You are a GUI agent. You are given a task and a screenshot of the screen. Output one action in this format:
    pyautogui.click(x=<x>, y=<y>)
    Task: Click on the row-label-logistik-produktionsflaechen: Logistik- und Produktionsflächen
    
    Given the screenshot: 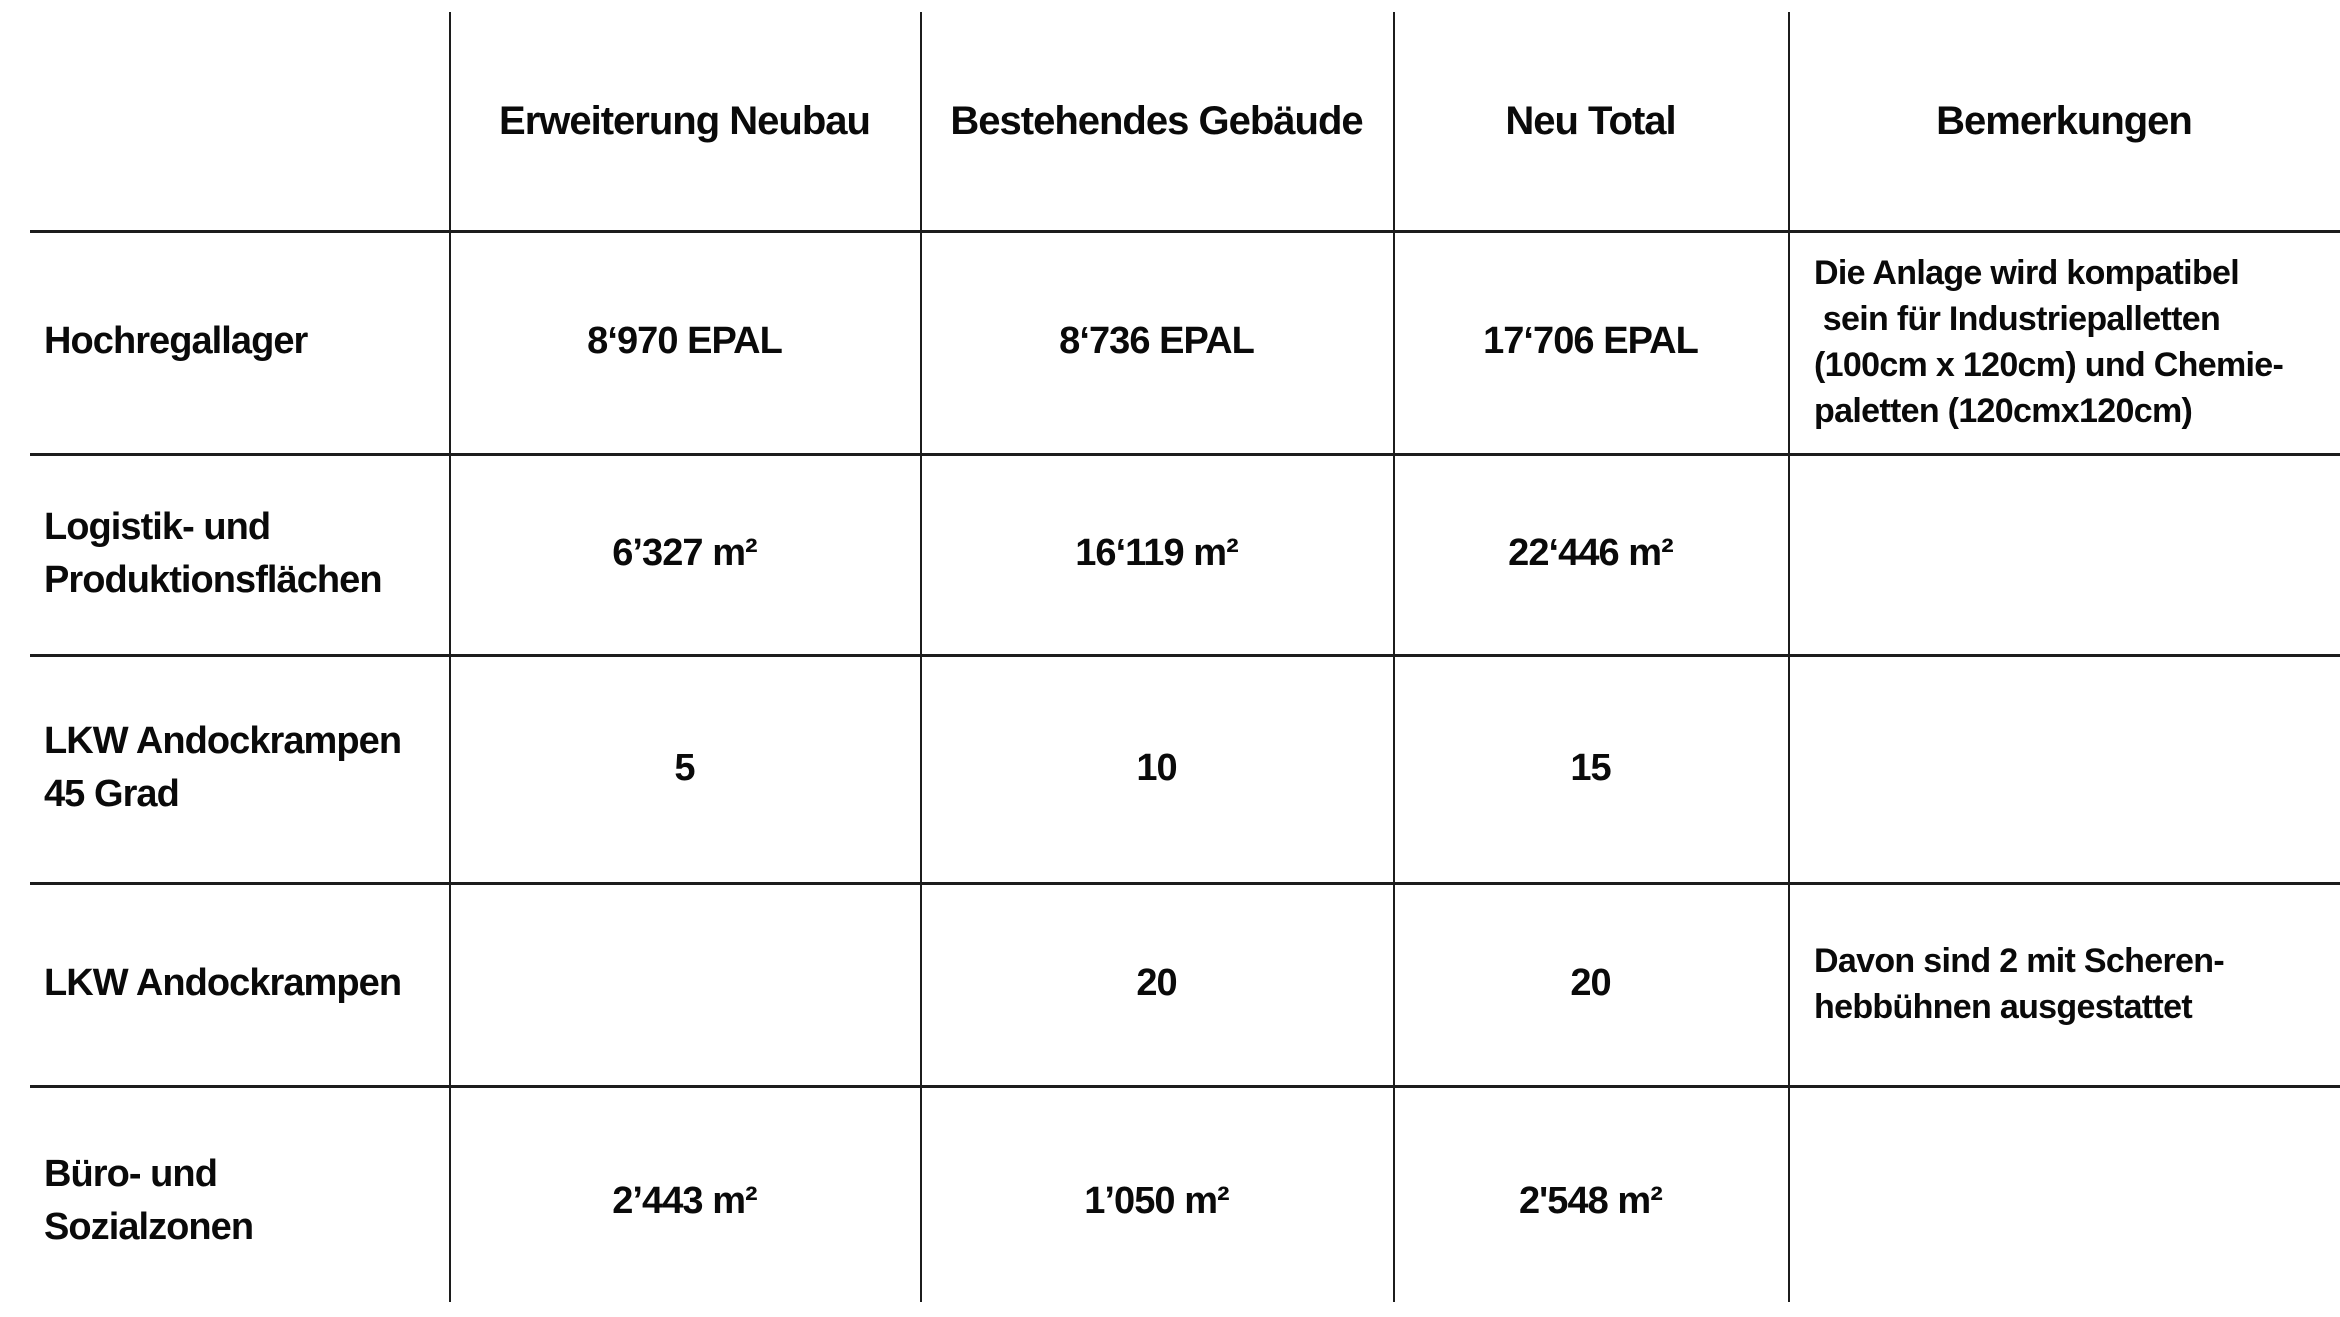 What is the action you would take?
    pyautogui.click(x=213, y=553)
    